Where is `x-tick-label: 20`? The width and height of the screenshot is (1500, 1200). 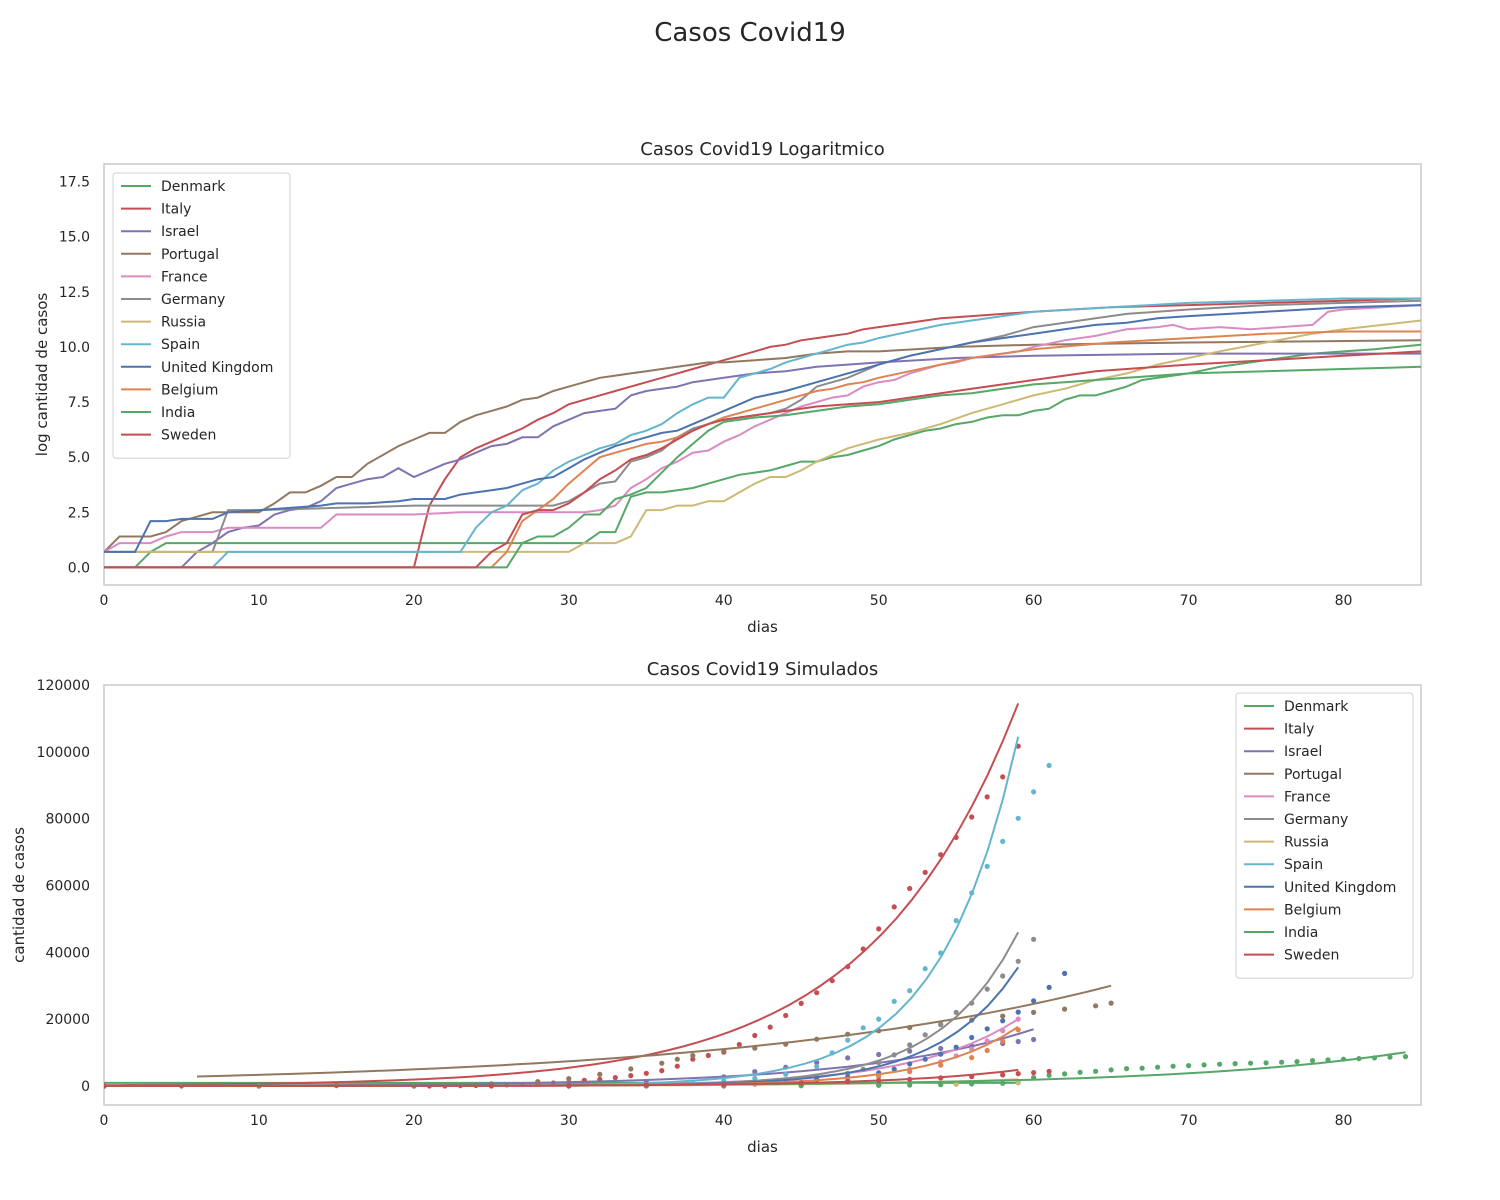 x-tick-label: 20 is located at coordinates (414, 601).